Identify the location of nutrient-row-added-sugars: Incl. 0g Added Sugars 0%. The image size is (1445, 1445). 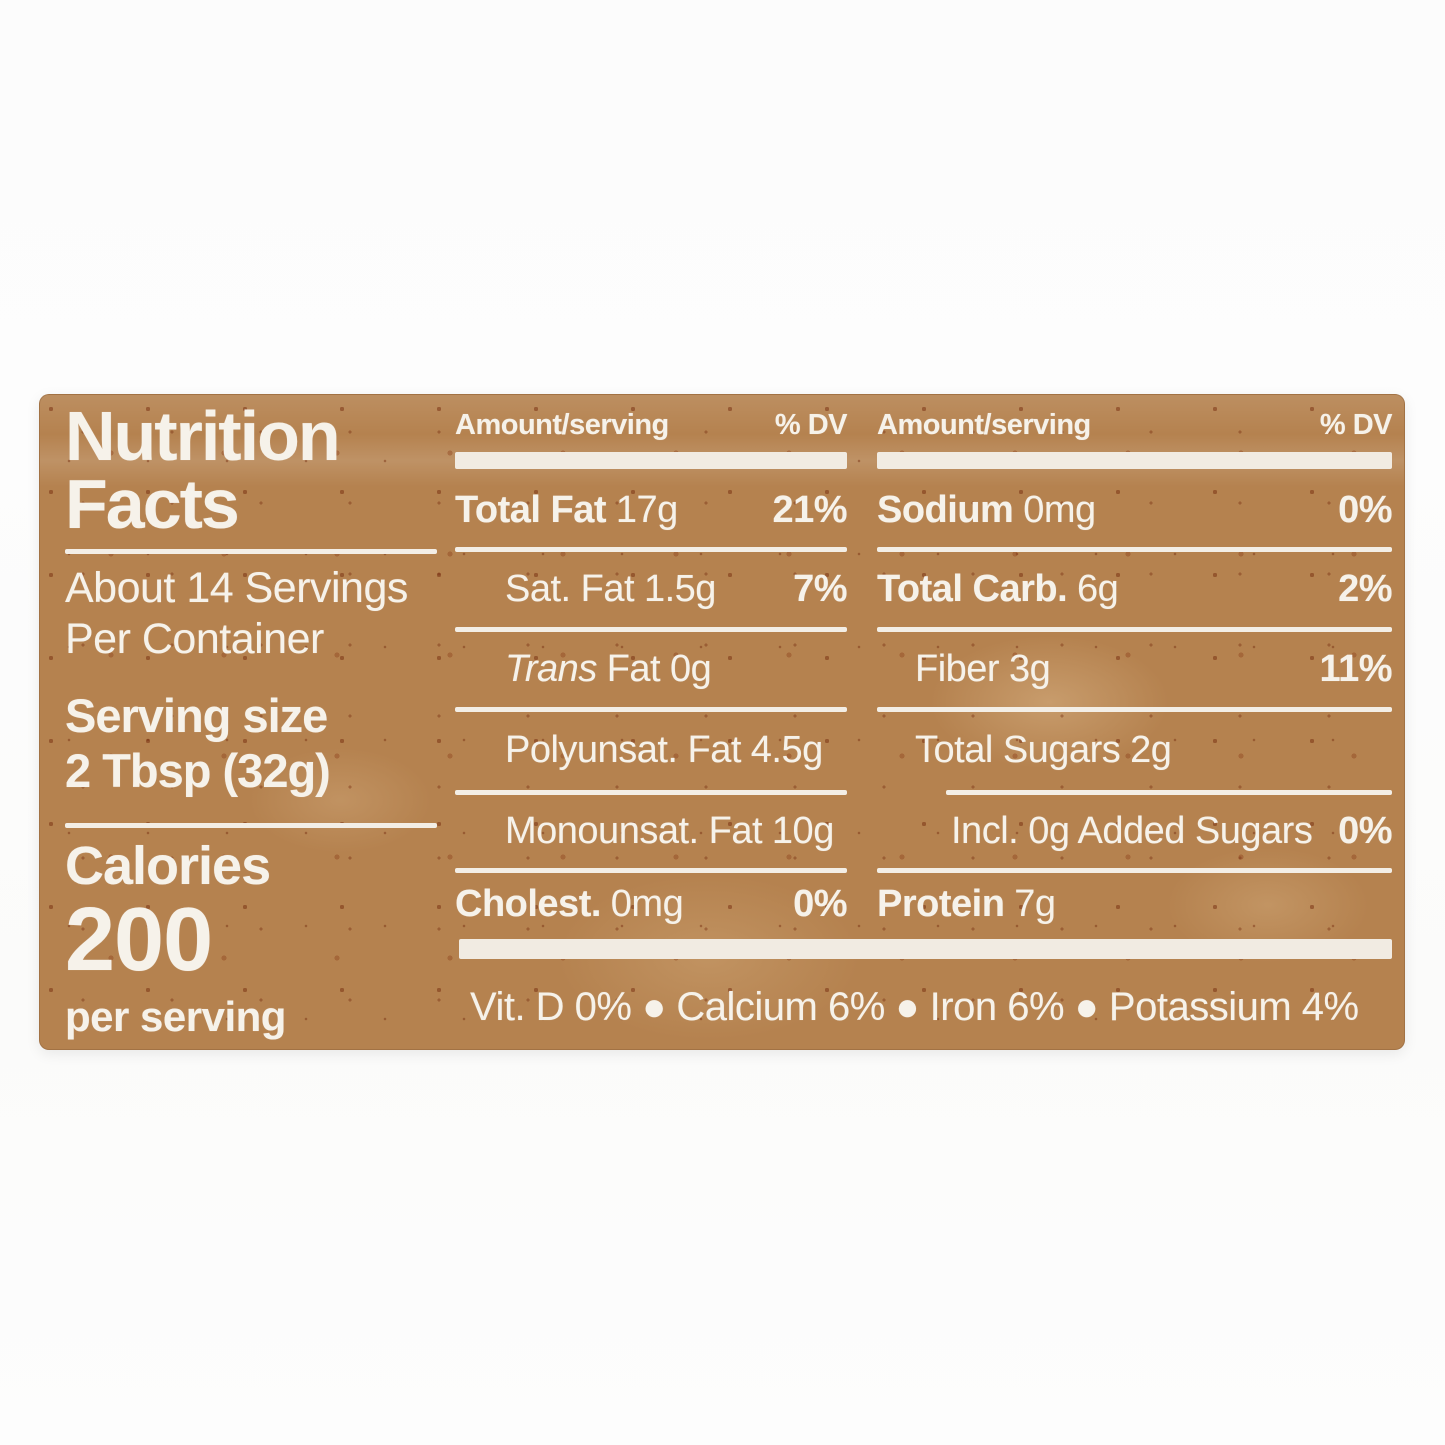
(1134, 831).